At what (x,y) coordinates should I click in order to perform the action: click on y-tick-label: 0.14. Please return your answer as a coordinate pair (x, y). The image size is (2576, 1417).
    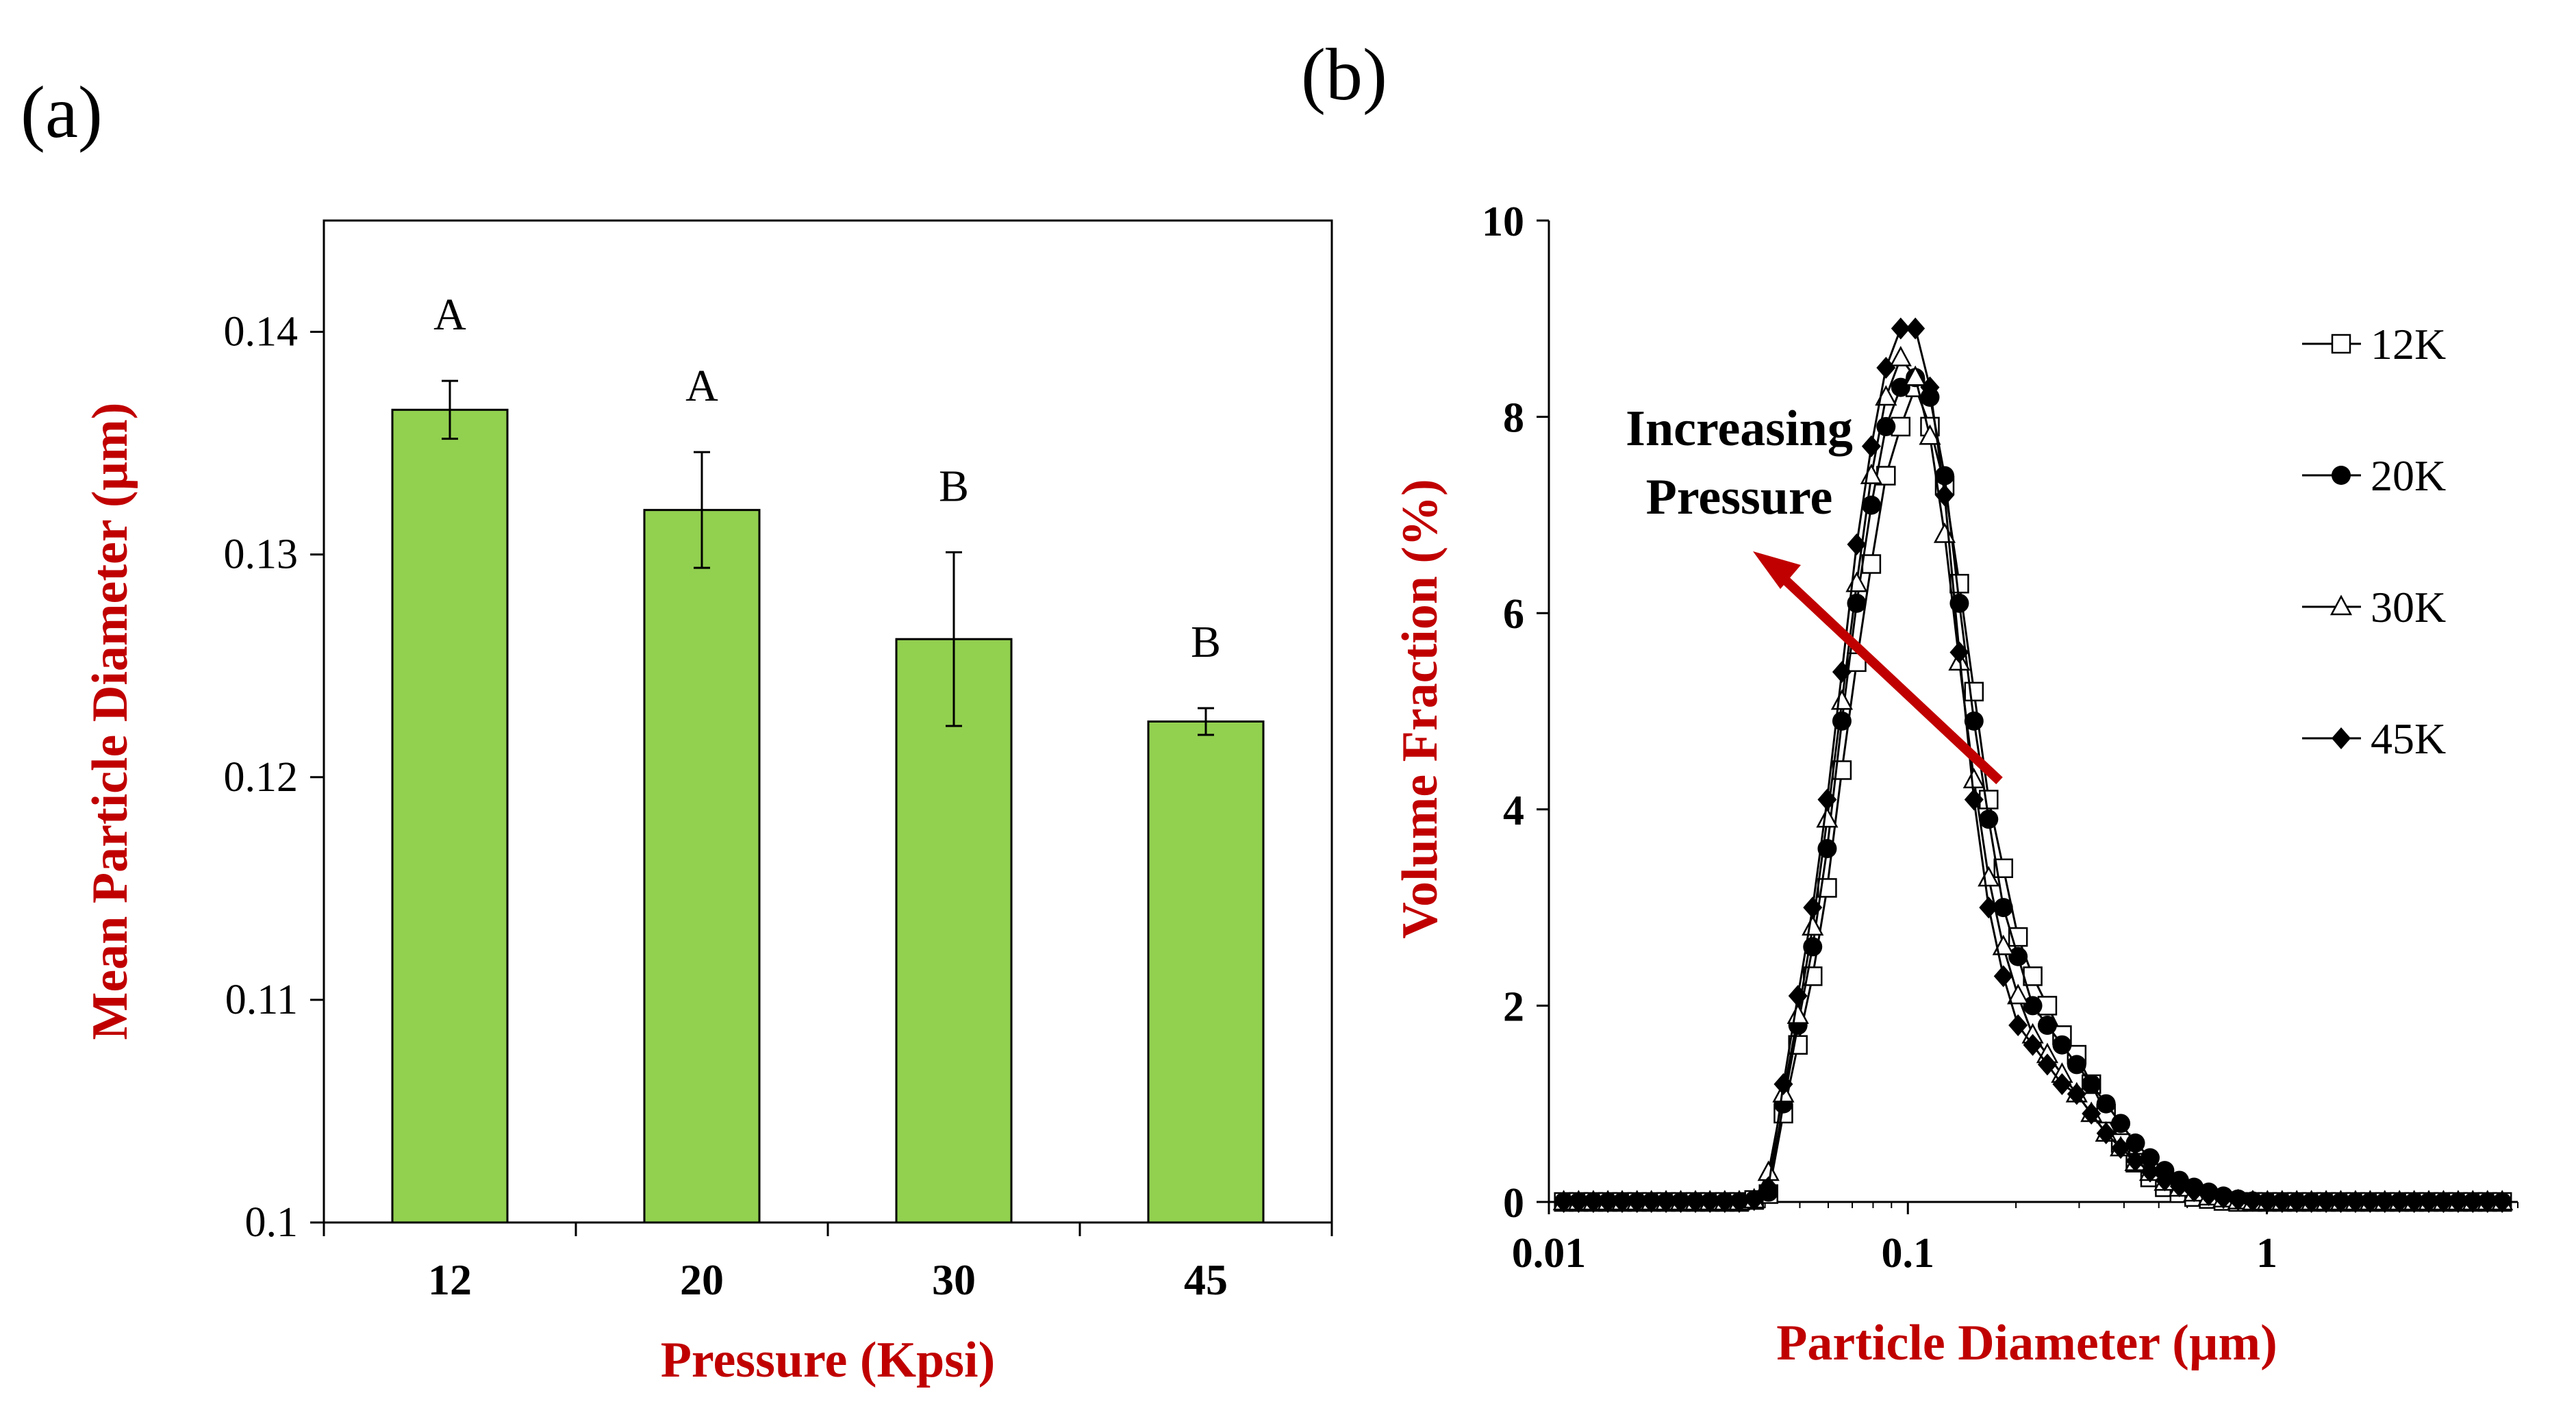
    Looking at the image, I should click on (261, 332).